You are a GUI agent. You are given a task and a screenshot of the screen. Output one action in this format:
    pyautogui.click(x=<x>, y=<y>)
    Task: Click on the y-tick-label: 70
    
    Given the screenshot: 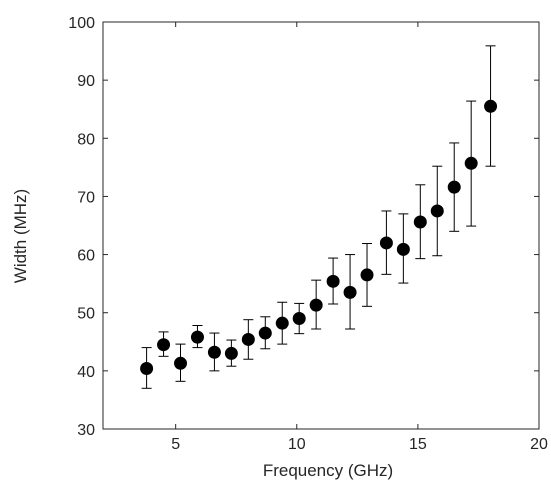 What is the action you would take?
    pyautogui.click(x=86, y=197)
    